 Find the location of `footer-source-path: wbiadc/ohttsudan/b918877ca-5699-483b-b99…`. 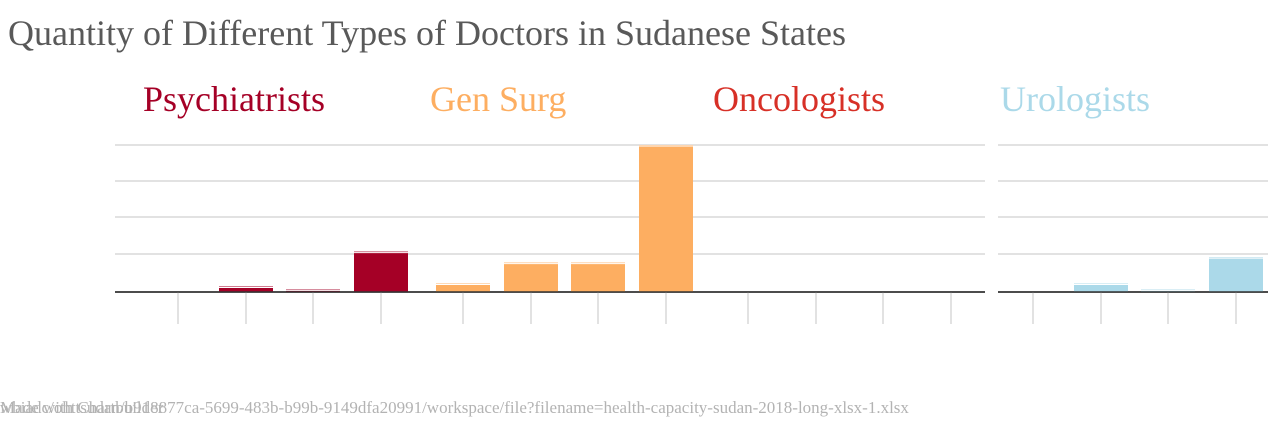

footer-source-path: wbiadc/ohttsudan/b918877ca-5699-483b-b99… is located at coordinates (454, 407).